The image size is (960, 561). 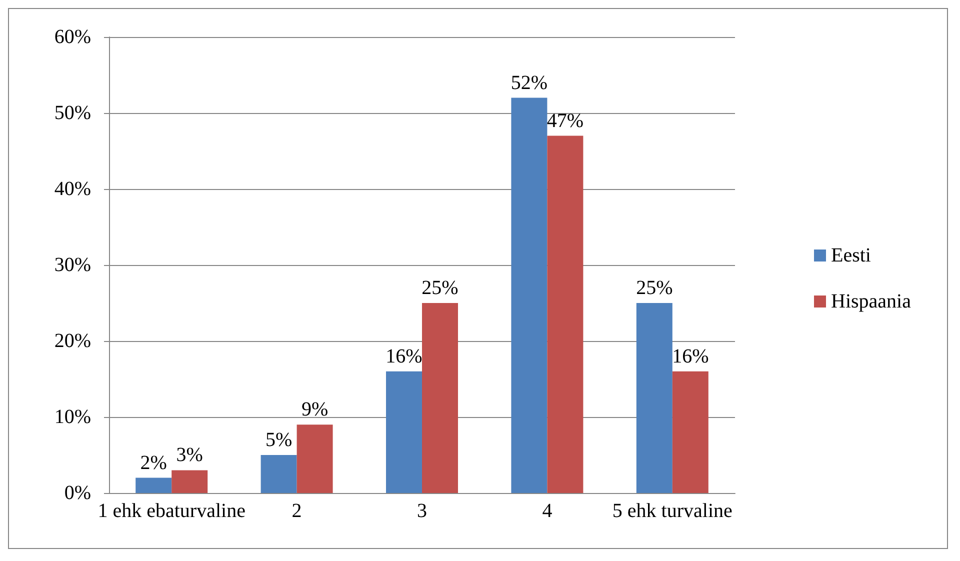 What do you see at coordinates (189, 455) in the screenshot?
I see `data-label: 3%` at bounding box center [189, 455].